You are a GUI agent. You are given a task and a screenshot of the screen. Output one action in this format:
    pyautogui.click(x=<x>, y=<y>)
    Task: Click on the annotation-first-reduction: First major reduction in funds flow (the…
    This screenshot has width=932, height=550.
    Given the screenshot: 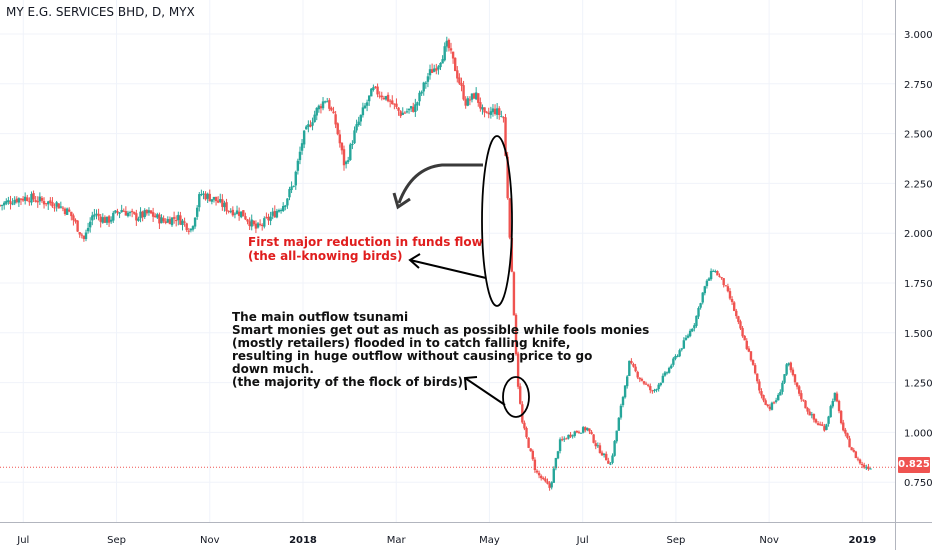 What is the action you would take?
    pyautogui.click(x=365, y=249)
    